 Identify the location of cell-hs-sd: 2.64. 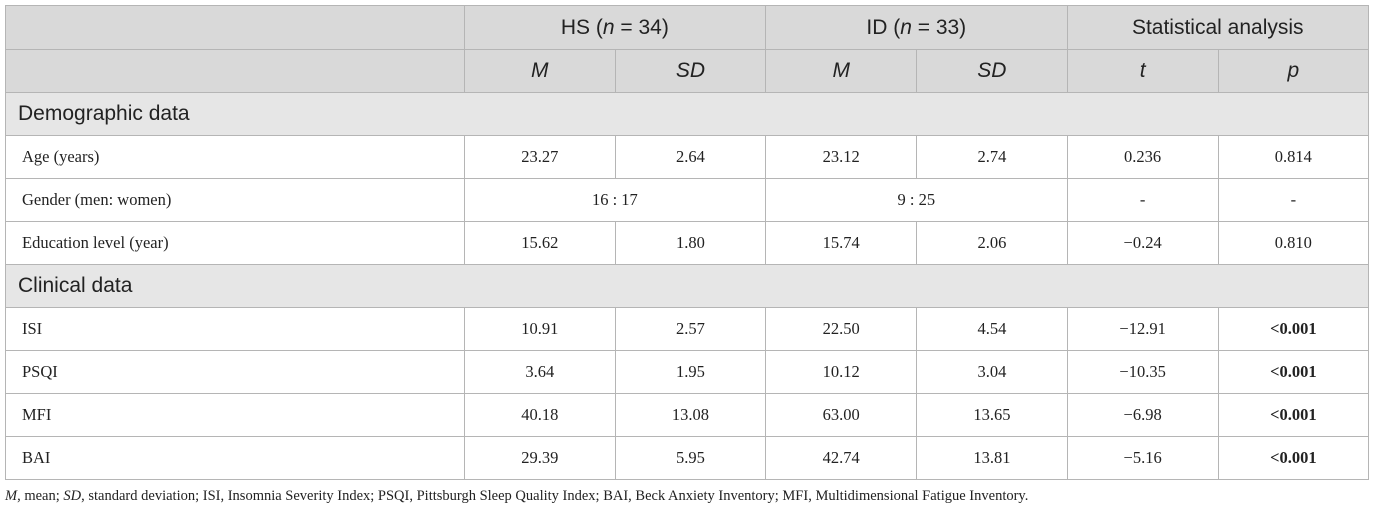
(690, 157).